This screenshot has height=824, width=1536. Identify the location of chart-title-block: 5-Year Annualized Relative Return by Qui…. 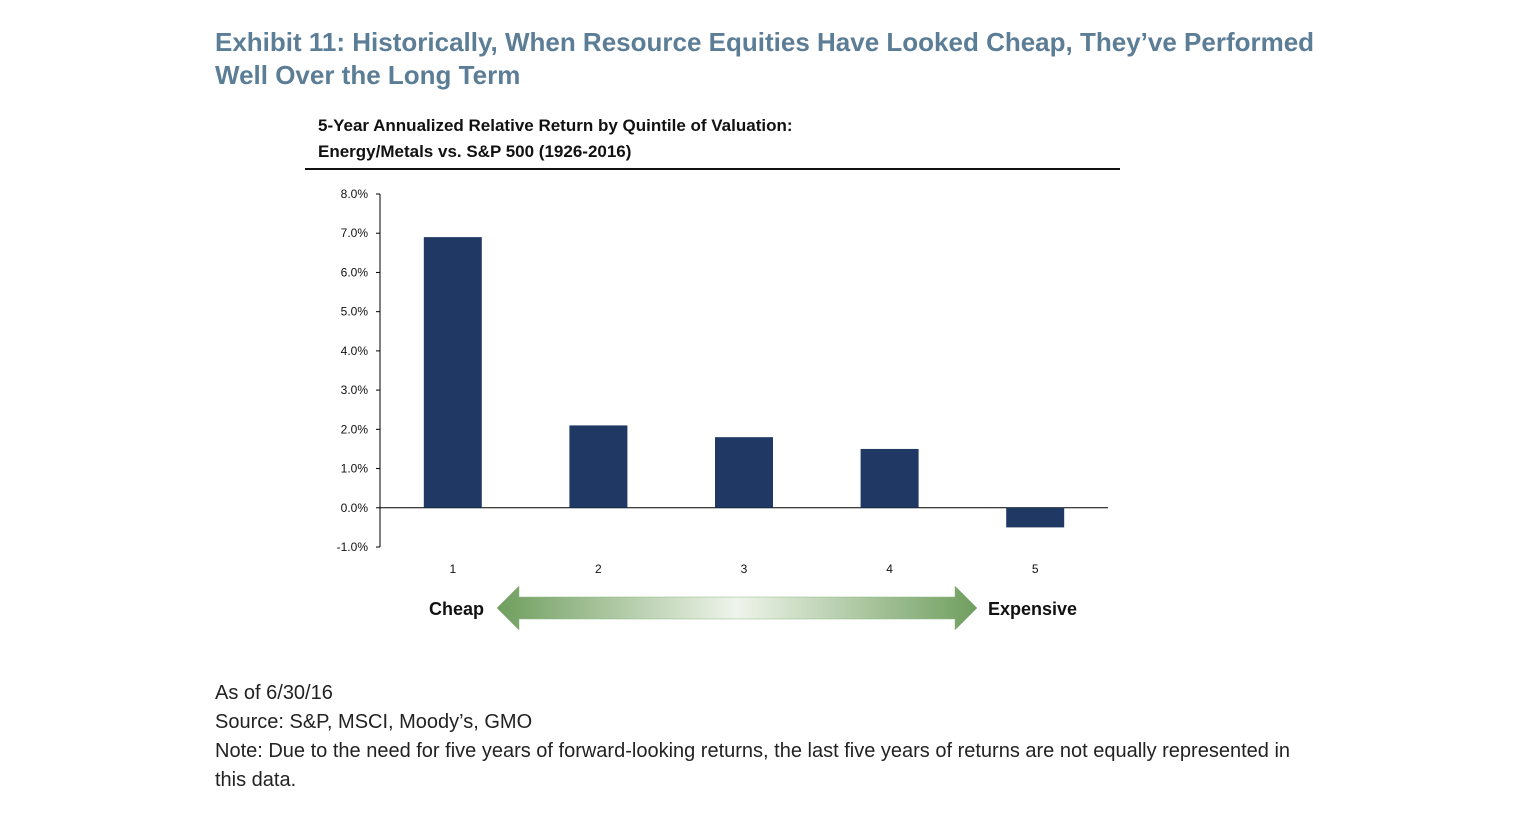
(718, 139).